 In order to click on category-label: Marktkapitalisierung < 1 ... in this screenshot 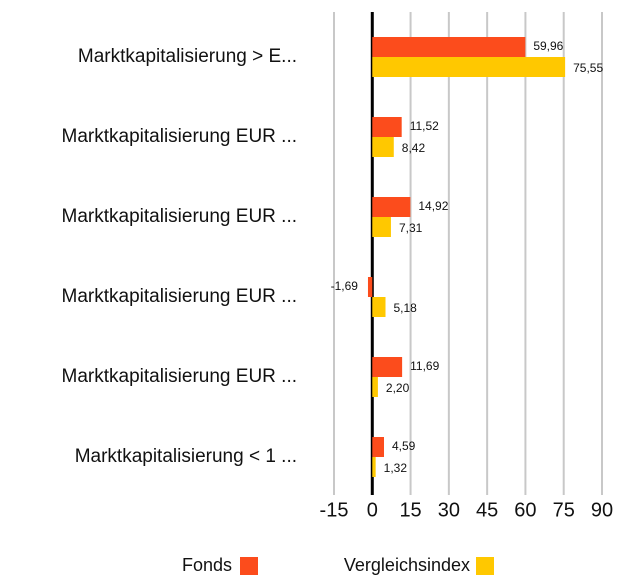, I will do `click(186, 456)`.